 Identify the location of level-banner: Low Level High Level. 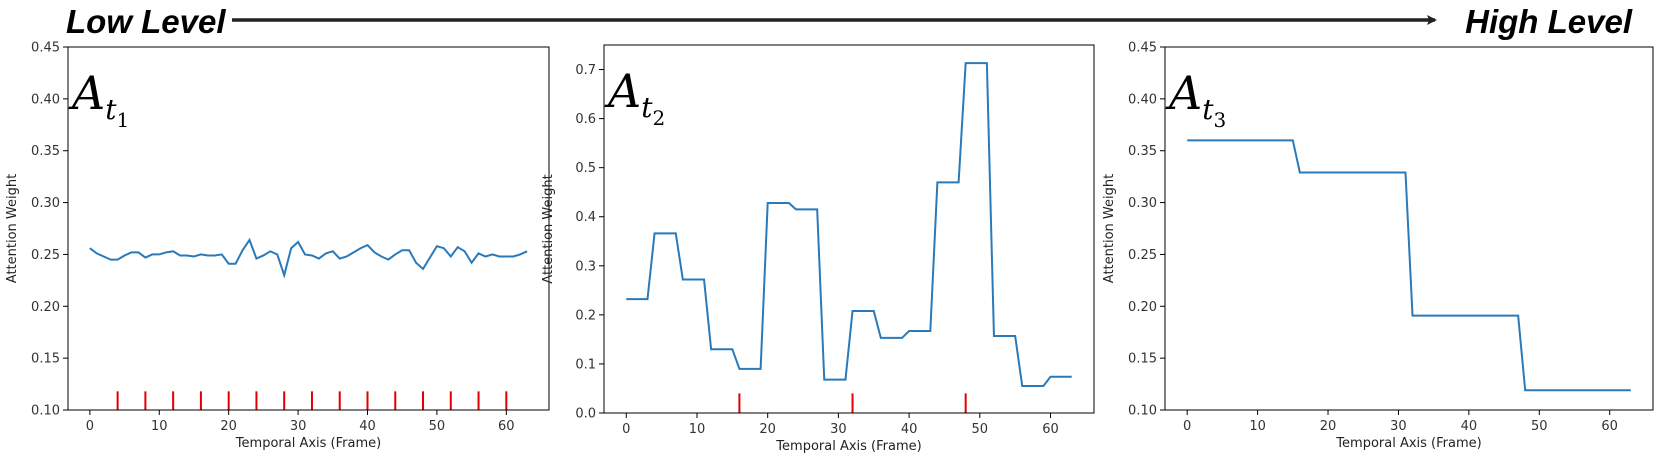
(849, 21).